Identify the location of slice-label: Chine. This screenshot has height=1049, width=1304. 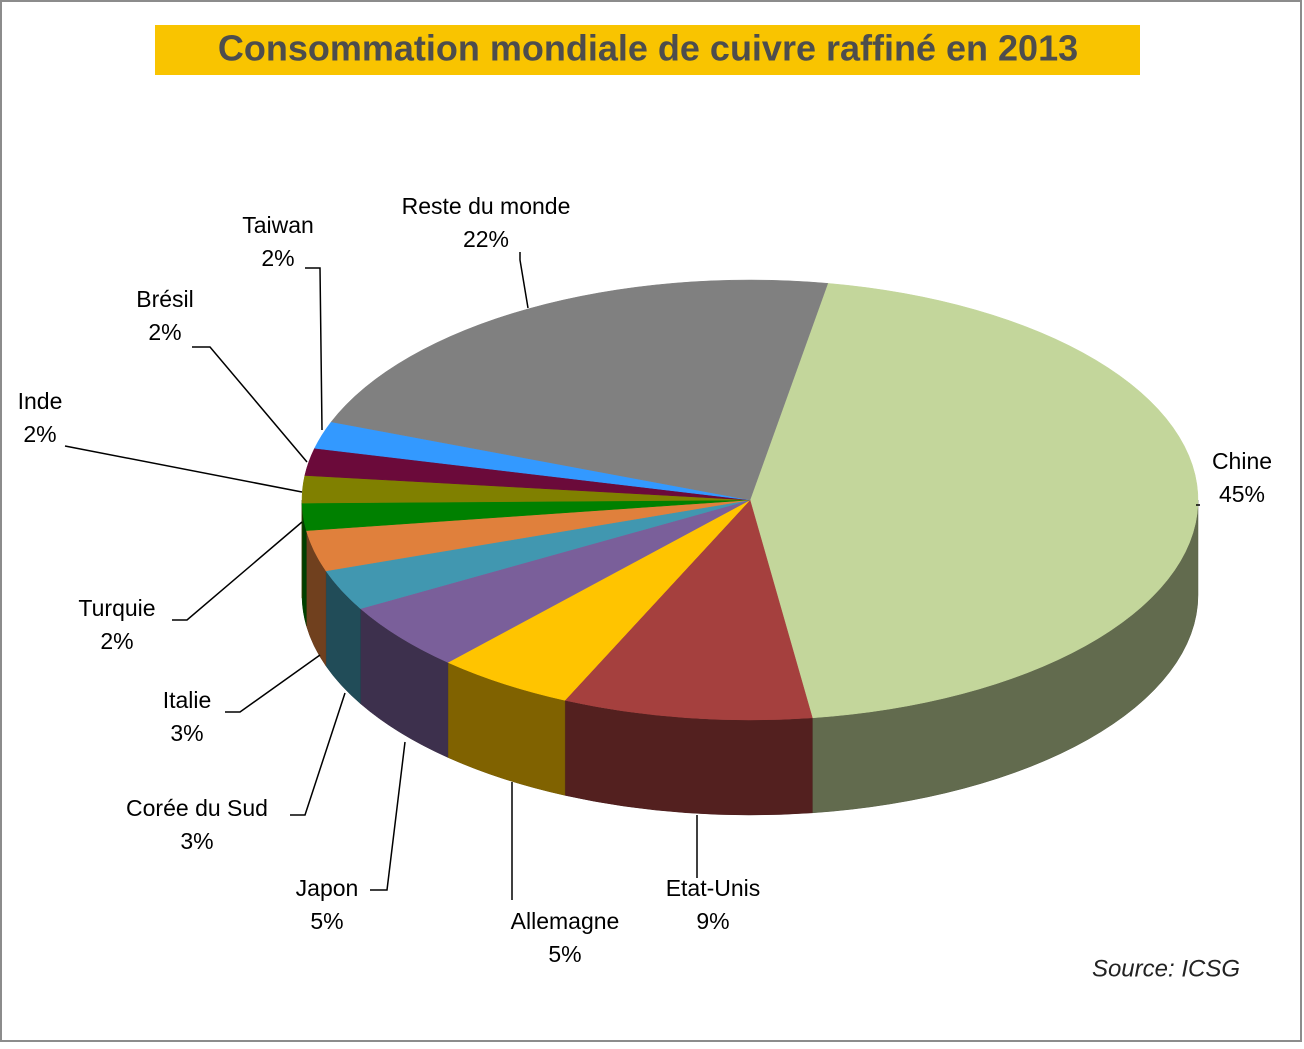
(1242, 461).